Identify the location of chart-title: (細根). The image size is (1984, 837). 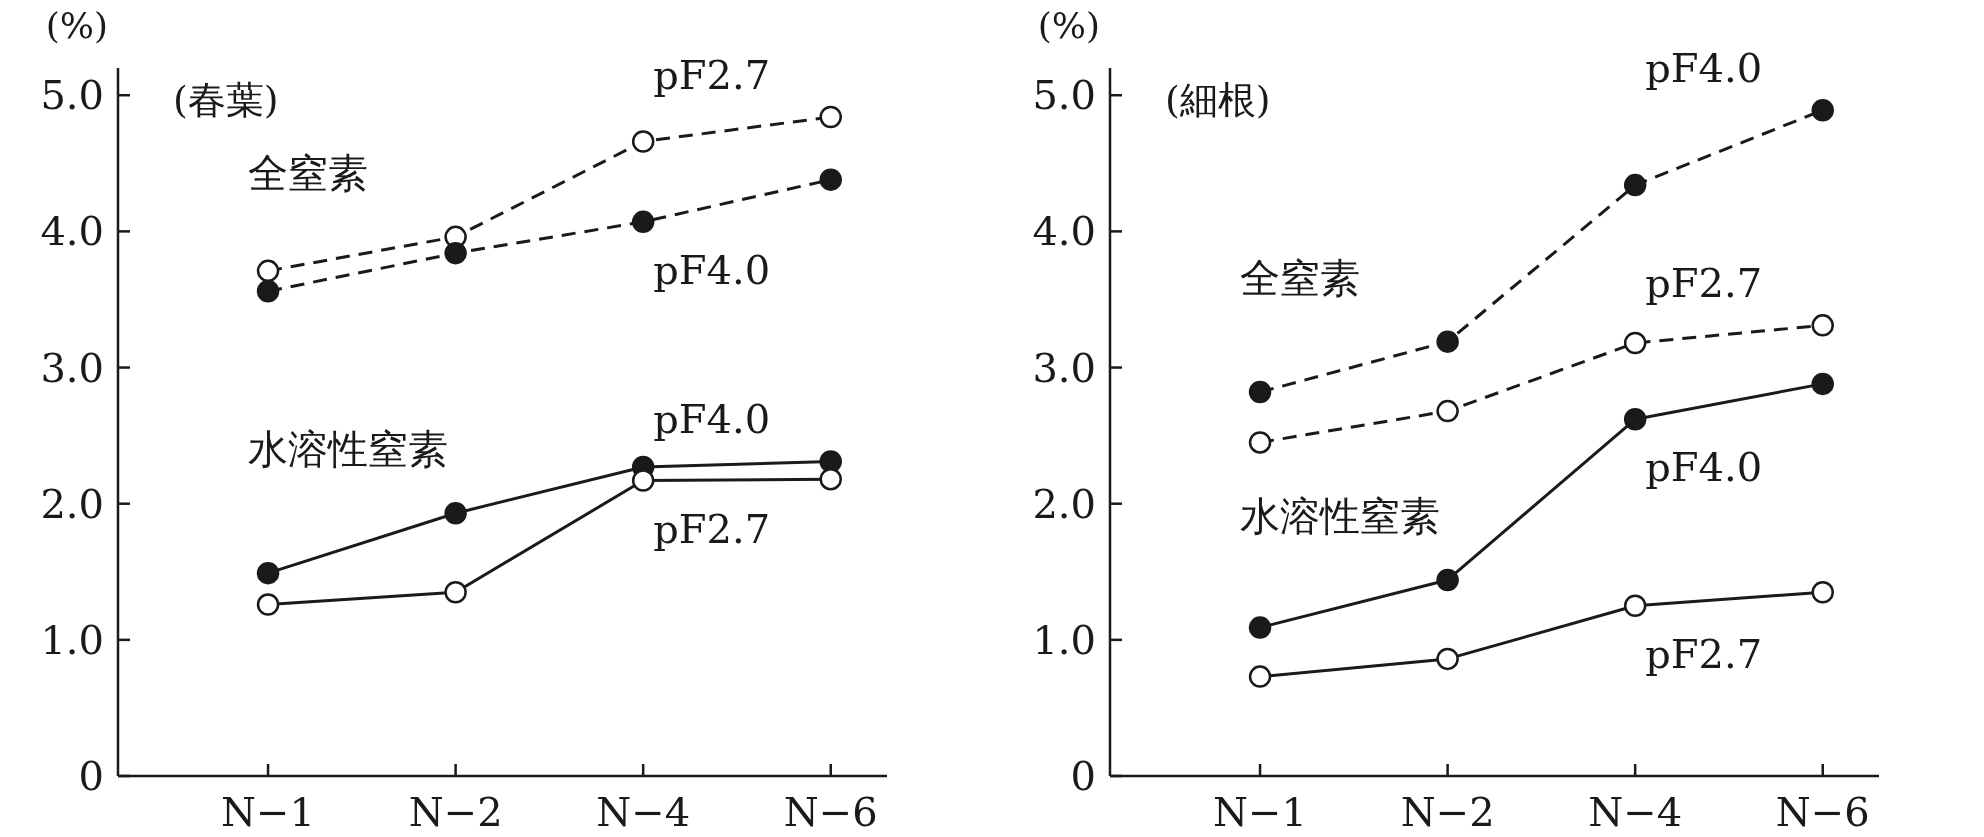
(1218, 100).